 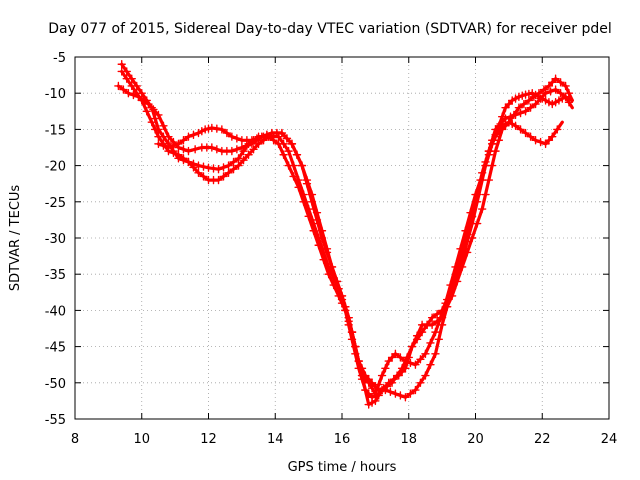 What do you see at coordinates (55, 167) in the screenshot?
I see `y-tick-label: -20` at bounding box center [55, 167].